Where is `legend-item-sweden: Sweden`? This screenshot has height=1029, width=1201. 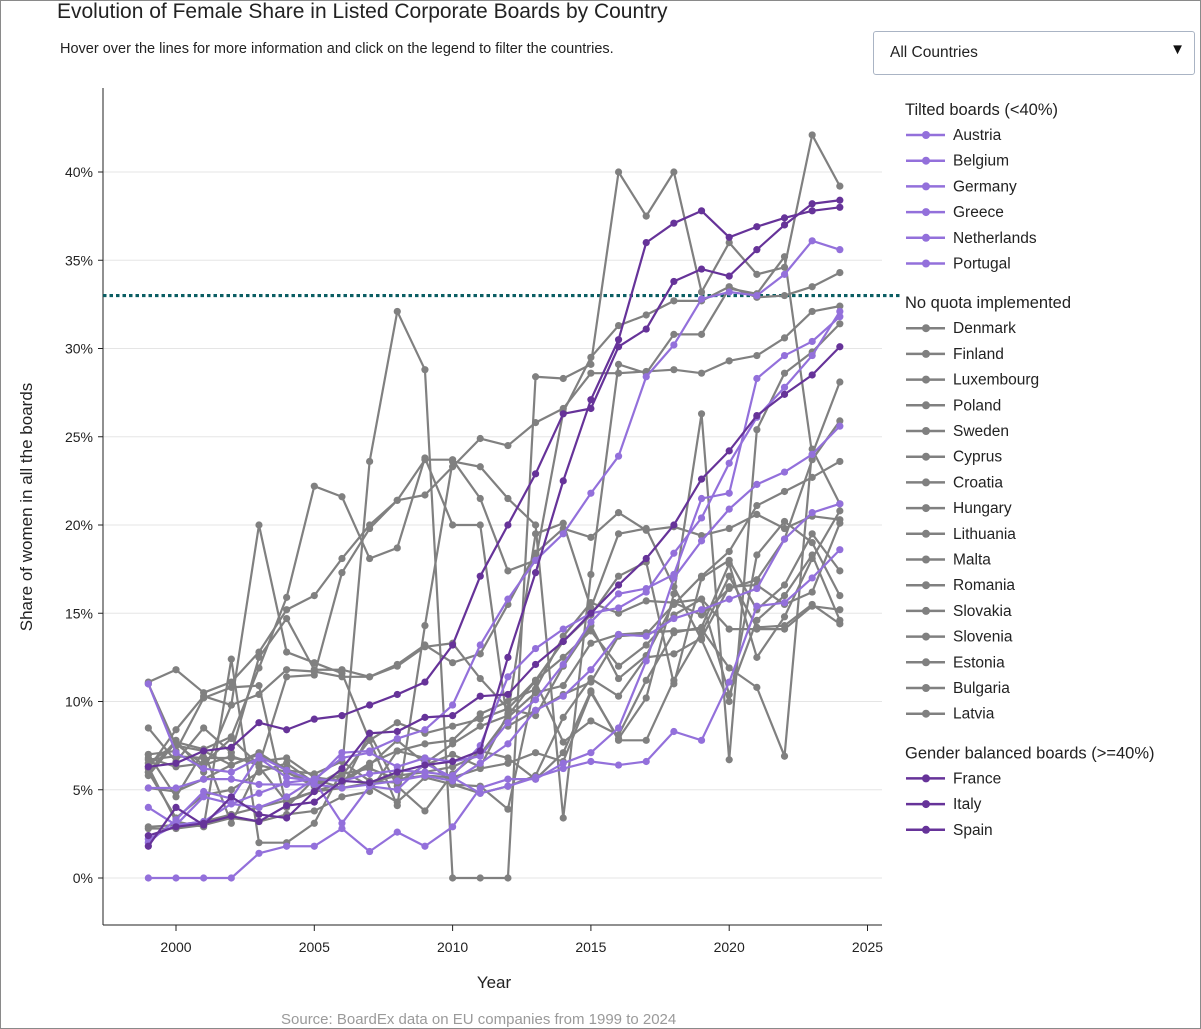
legend-item-sweden: Sweden is located at coordinates (957, 431).